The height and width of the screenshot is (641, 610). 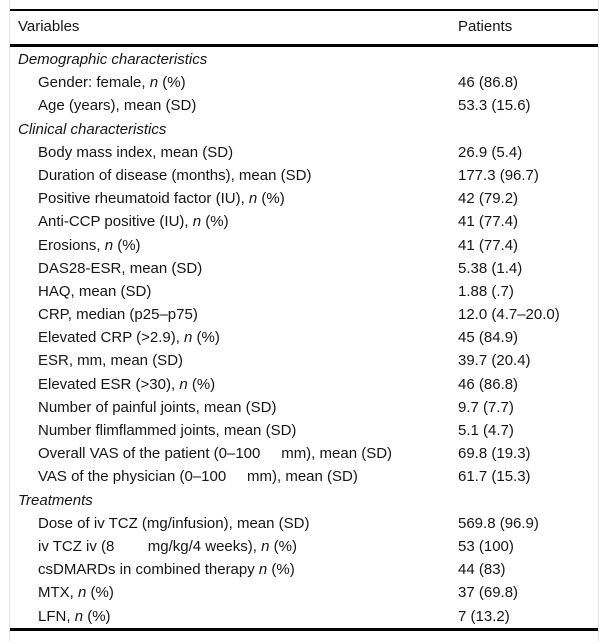 I want to click on section-label: Treatments, so click(x=55, y=500).